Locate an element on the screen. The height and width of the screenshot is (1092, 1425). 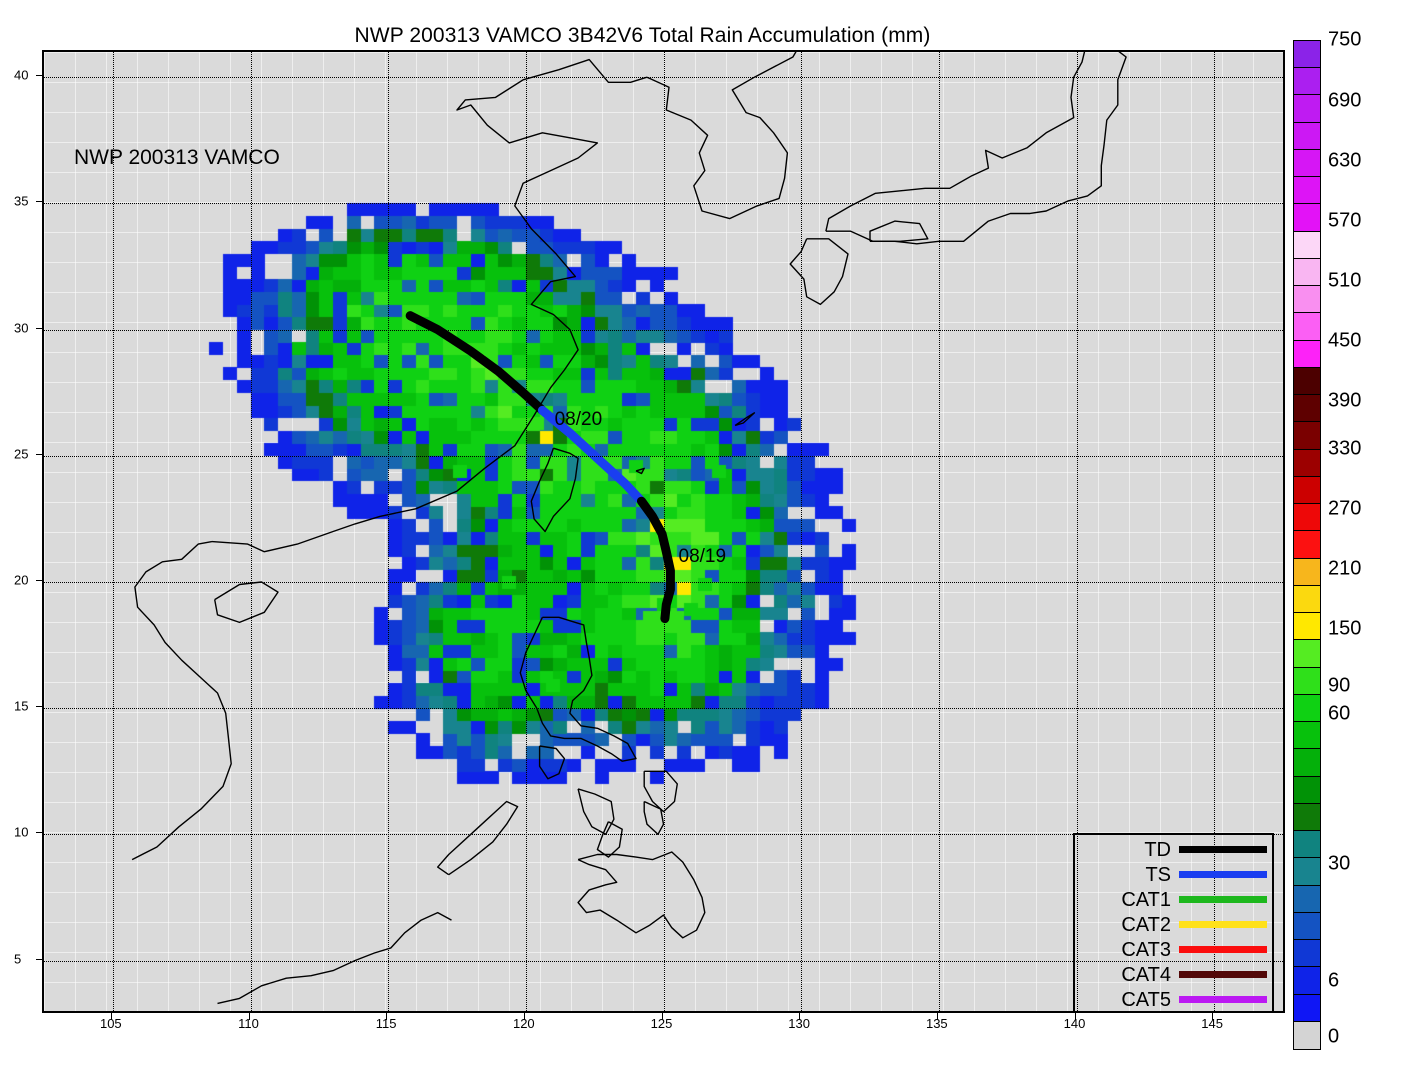
legend-swatch-cat1 is located at coordinates (1223, 899).